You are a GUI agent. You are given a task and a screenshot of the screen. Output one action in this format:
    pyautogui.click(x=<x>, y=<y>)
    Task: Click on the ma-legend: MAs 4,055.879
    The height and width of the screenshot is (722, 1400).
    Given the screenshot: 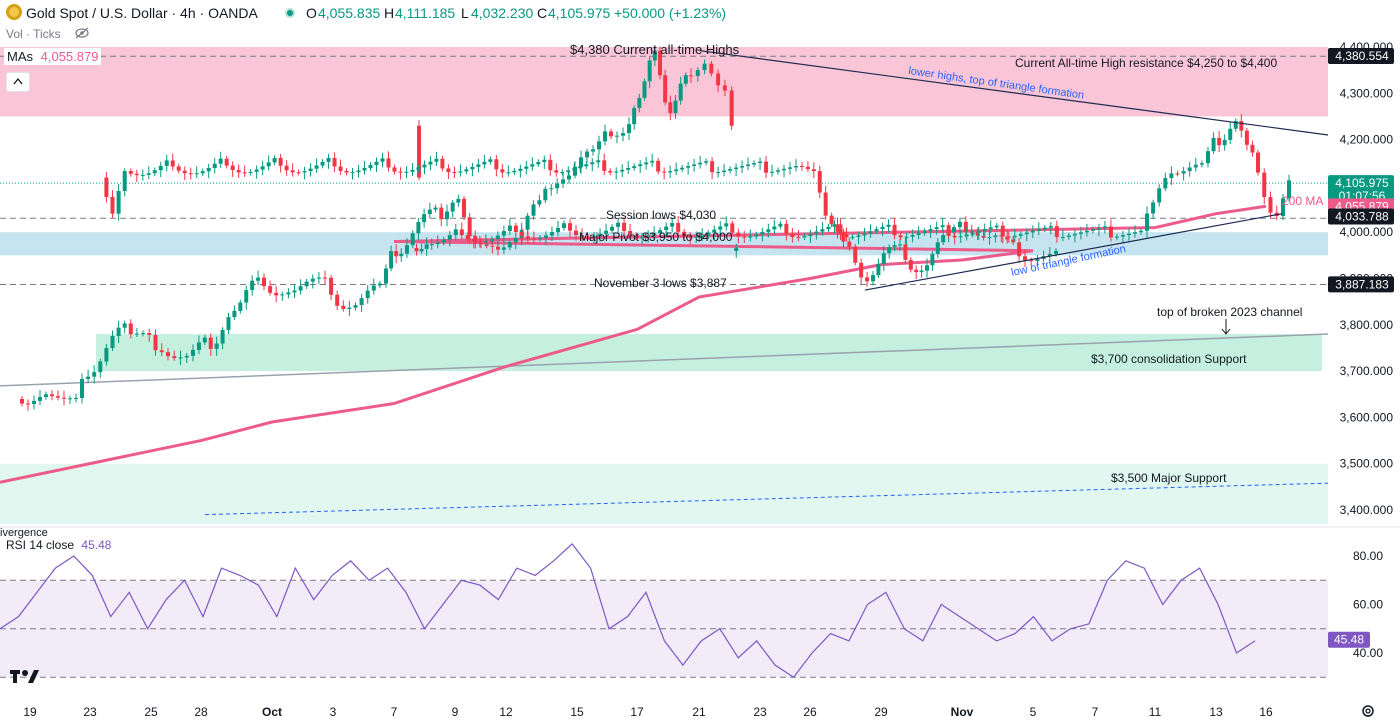 What is the action you would take?
    pyautogui.click(x=53, y=56)
    